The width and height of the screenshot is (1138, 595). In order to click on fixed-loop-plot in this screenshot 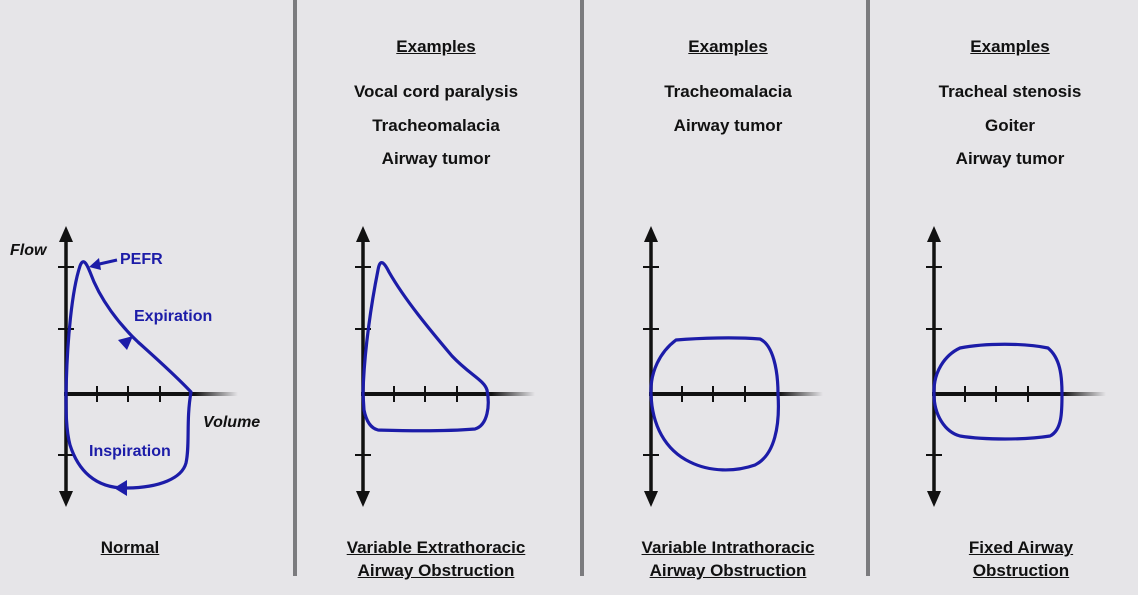, I will do `click(1016, 366)`.